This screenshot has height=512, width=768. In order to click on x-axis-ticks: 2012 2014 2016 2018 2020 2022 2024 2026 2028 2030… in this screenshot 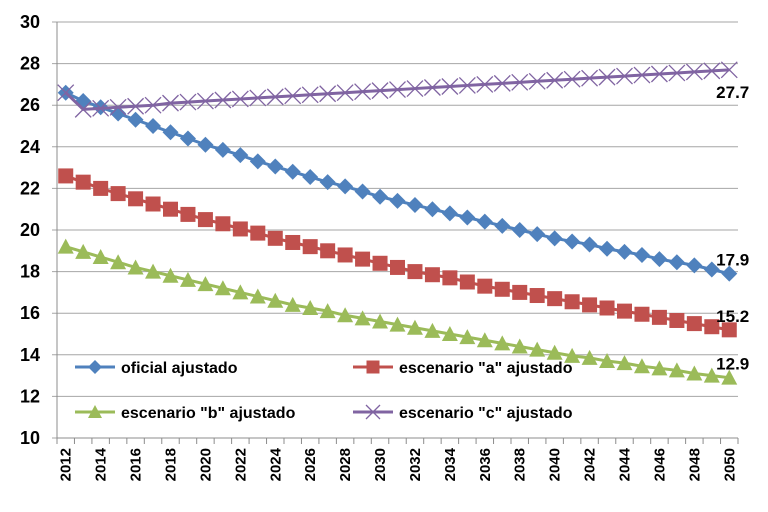, I will do `click(398, 464)`.